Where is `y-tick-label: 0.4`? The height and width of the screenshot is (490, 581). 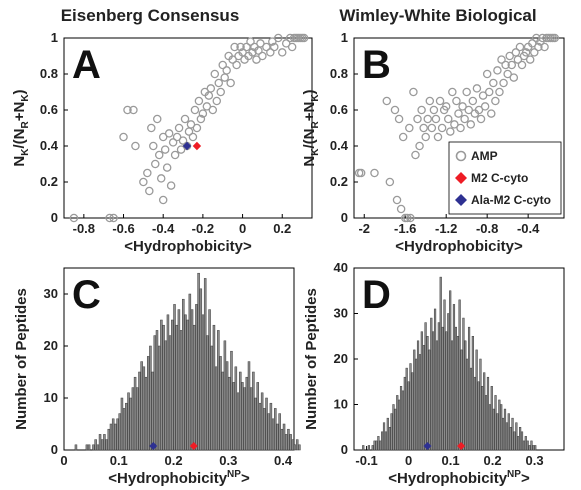
y-tick-label: 0.4 is located at coordinates (339, 145).